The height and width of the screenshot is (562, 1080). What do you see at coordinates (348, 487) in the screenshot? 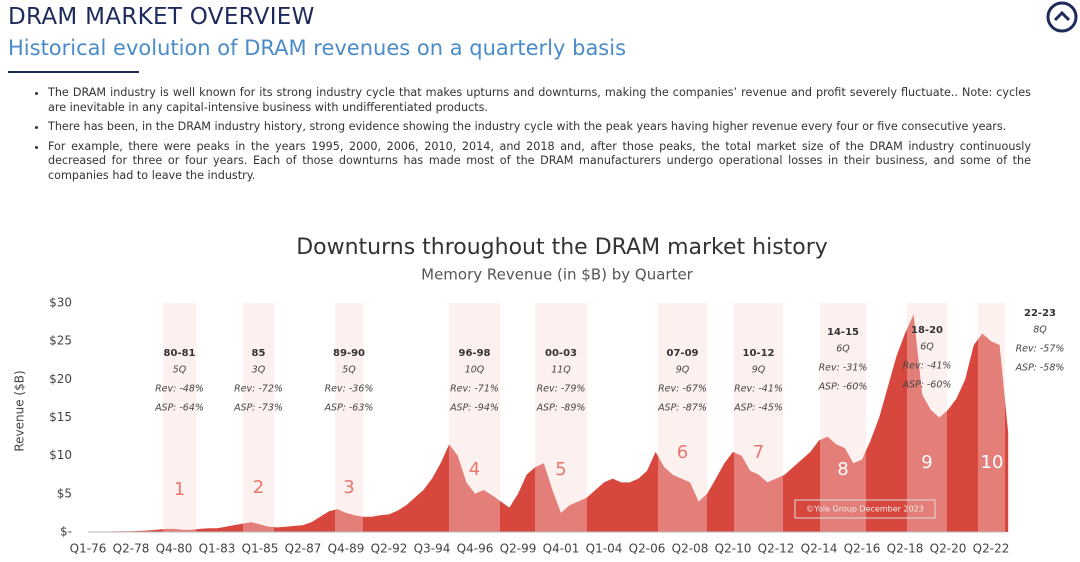
I see `downturn-number: 3` at bounding box center [348, 487].